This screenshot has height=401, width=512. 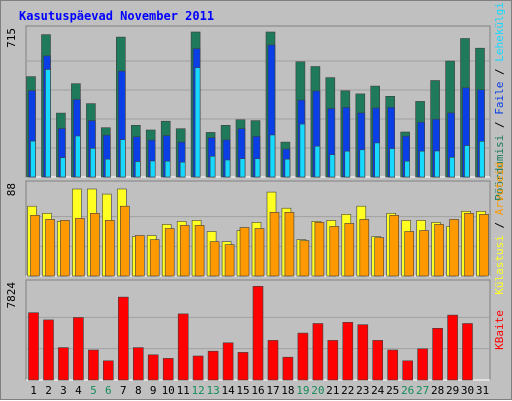 What do you see at coordinates (499, 98) in the screenshot?
I see `legend-item-Faile: Faile` at bounding box center [499, 98].